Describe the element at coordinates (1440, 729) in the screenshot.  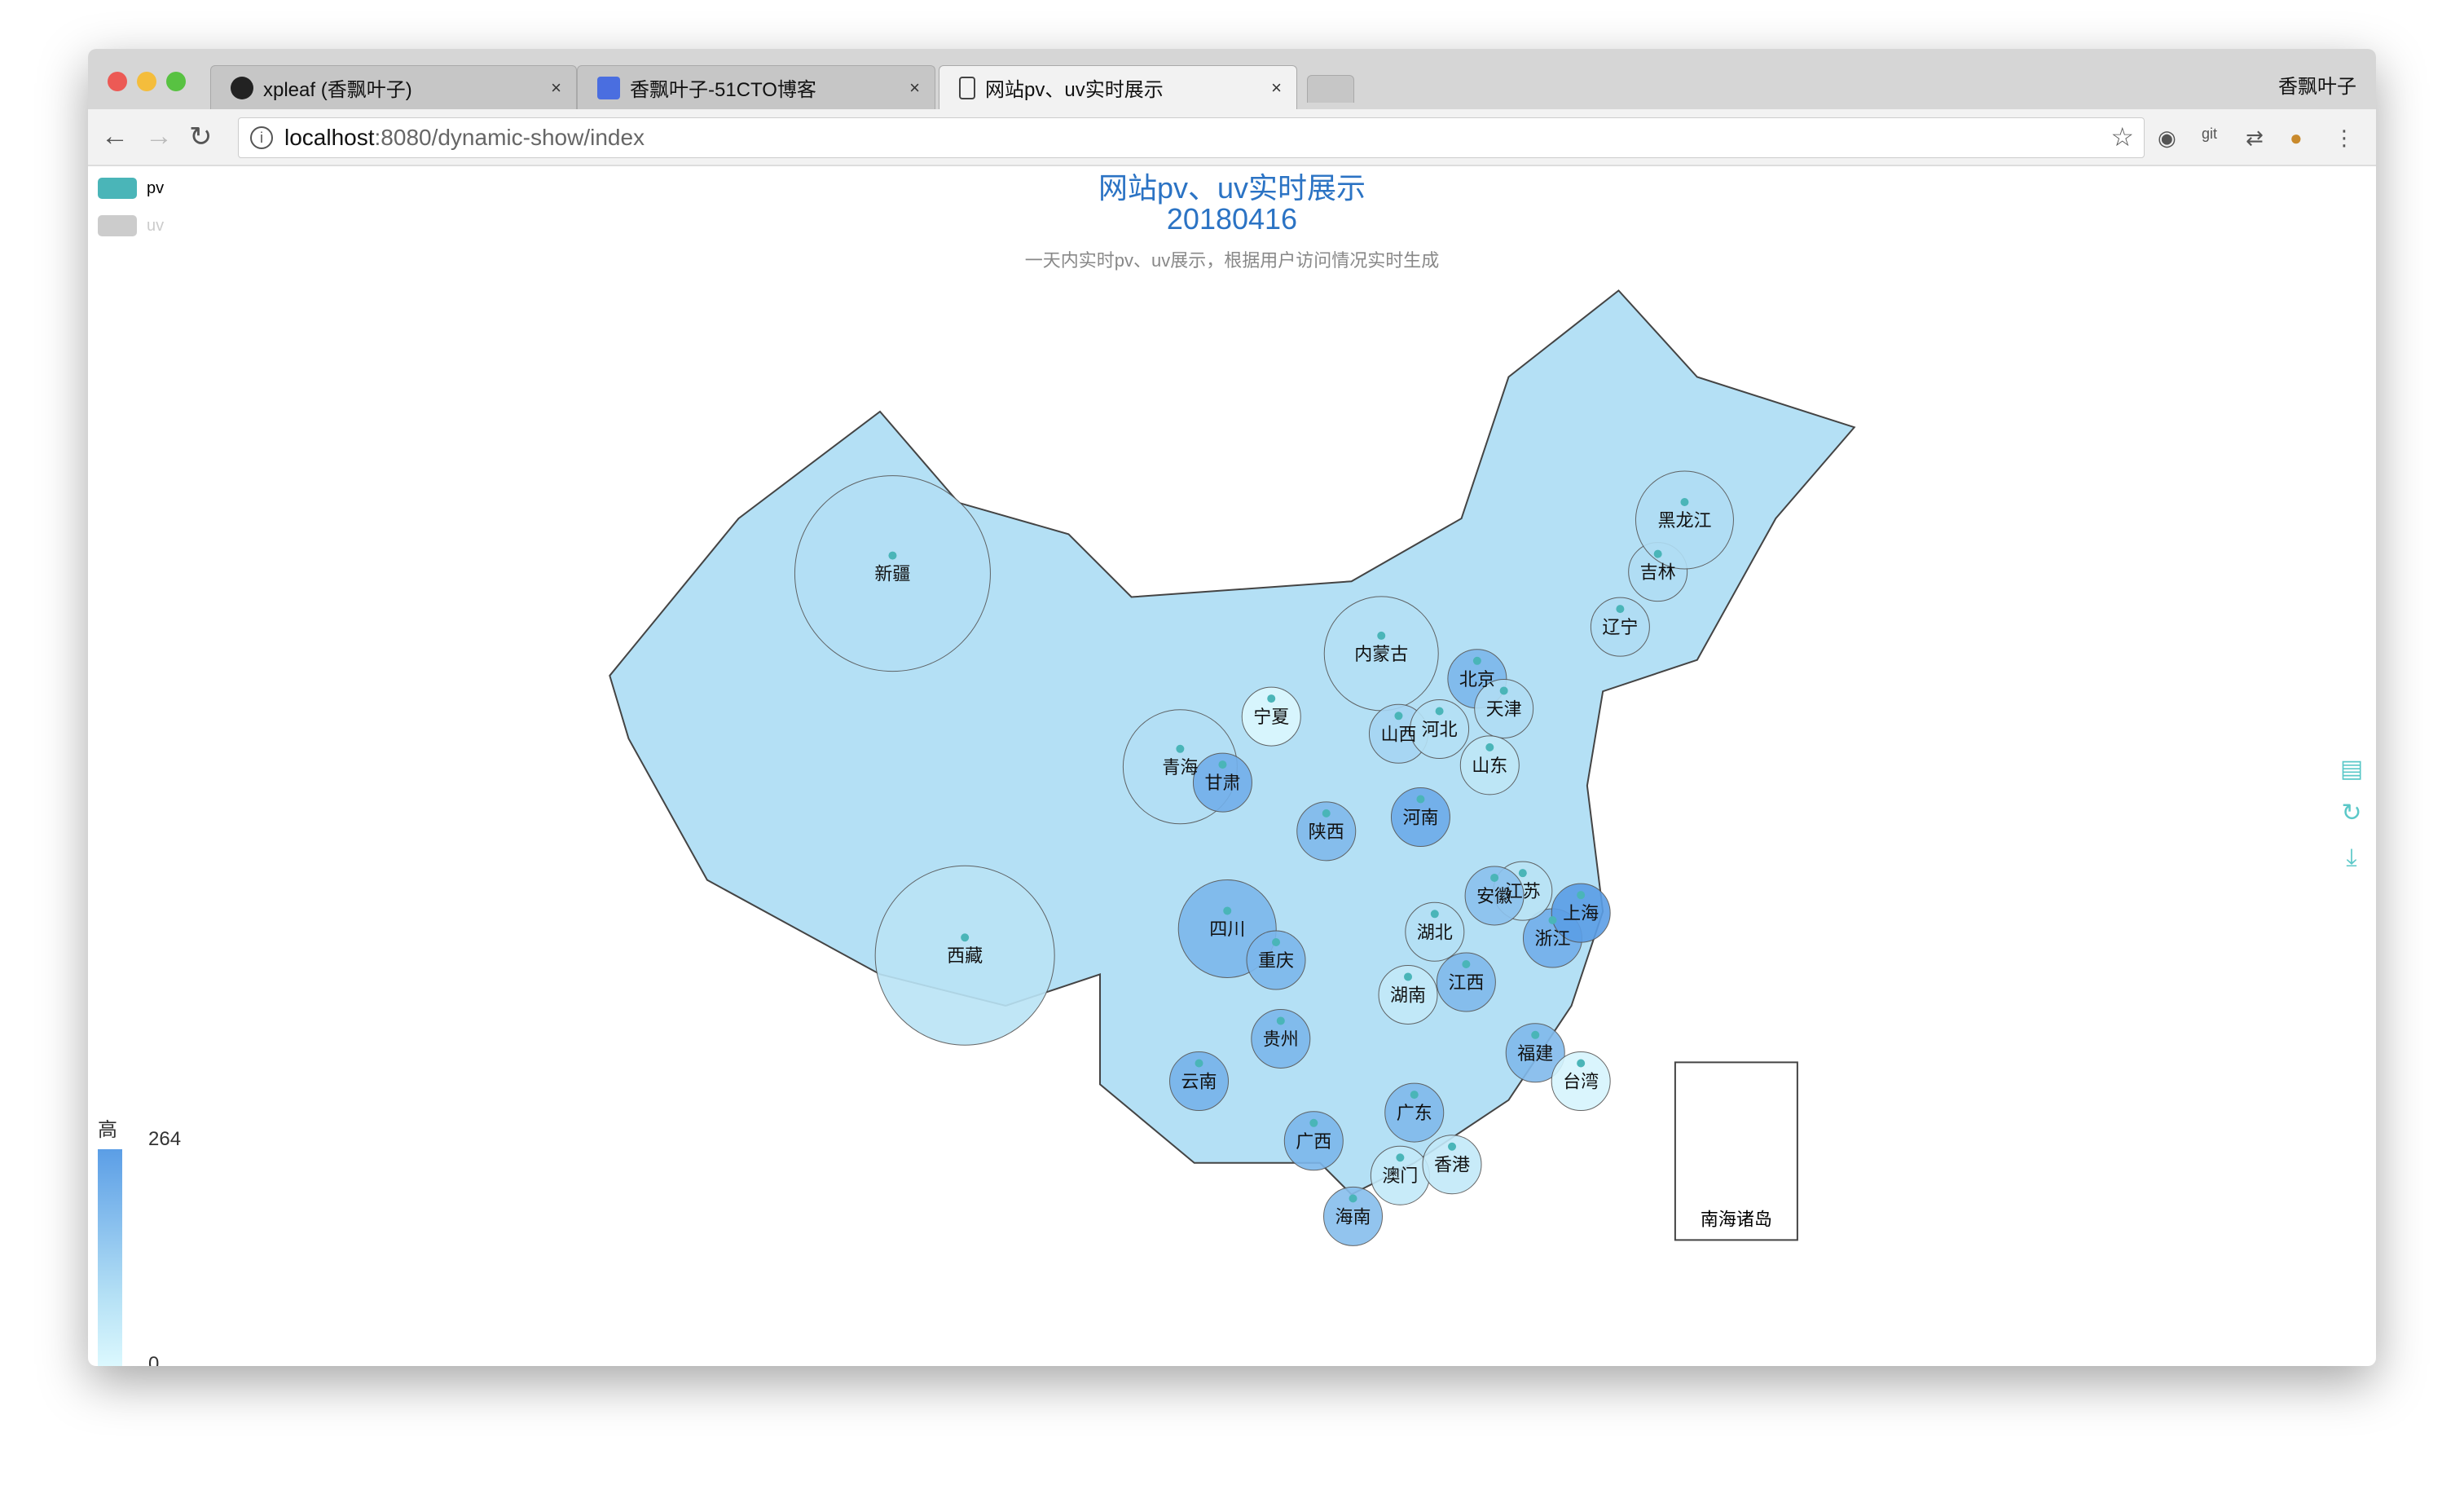
I see `province-河北` at that location.